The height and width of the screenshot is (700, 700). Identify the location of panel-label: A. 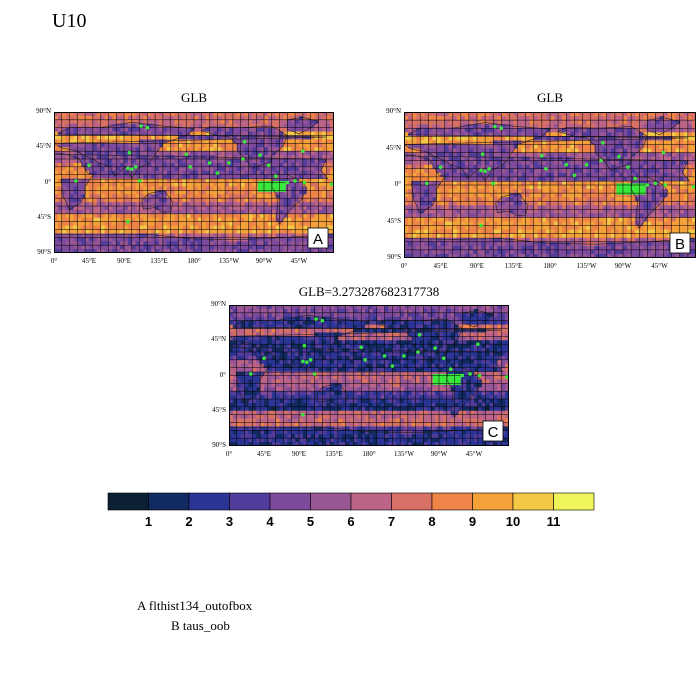
(318, 239).